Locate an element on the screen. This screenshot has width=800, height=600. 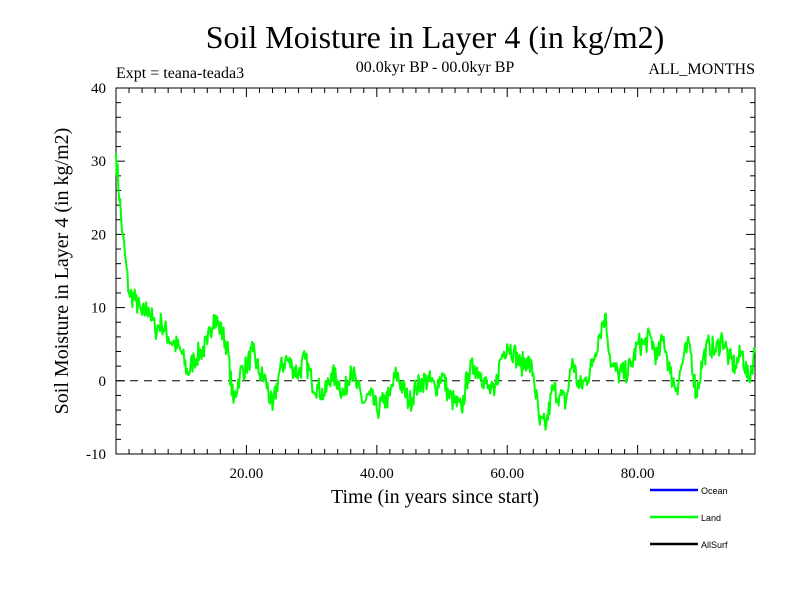
months-label: ALL_MONTHS is located at coordinates (701, 69).